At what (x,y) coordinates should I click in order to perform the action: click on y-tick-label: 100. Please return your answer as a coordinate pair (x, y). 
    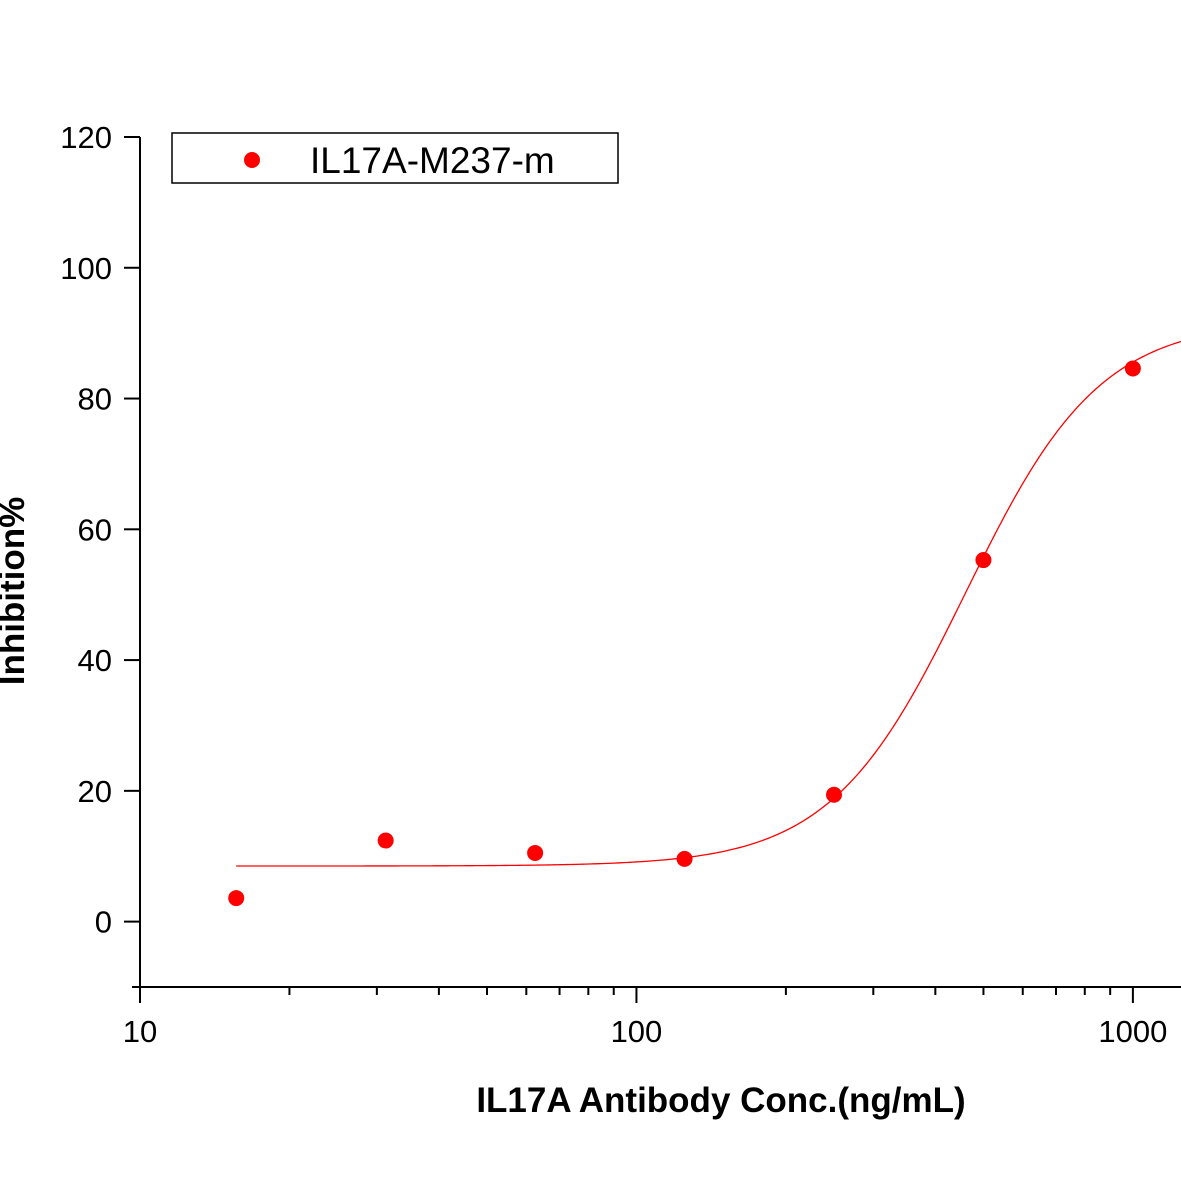
    Looking at the image, I should click on (86, 268).